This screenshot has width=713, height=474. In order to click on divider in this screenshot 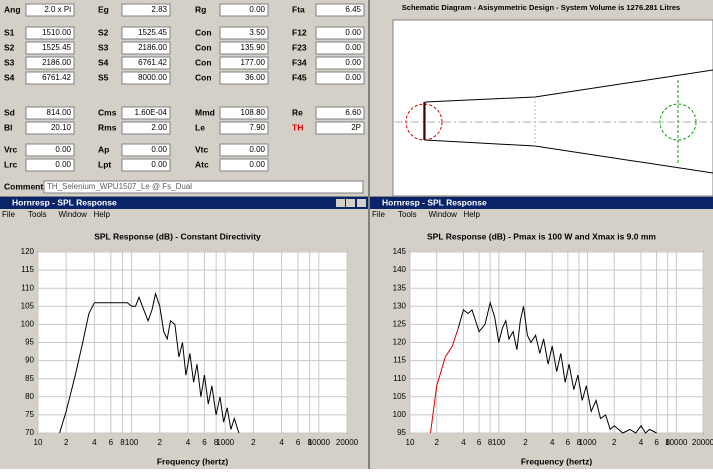, I will do `click(356, 196)`.